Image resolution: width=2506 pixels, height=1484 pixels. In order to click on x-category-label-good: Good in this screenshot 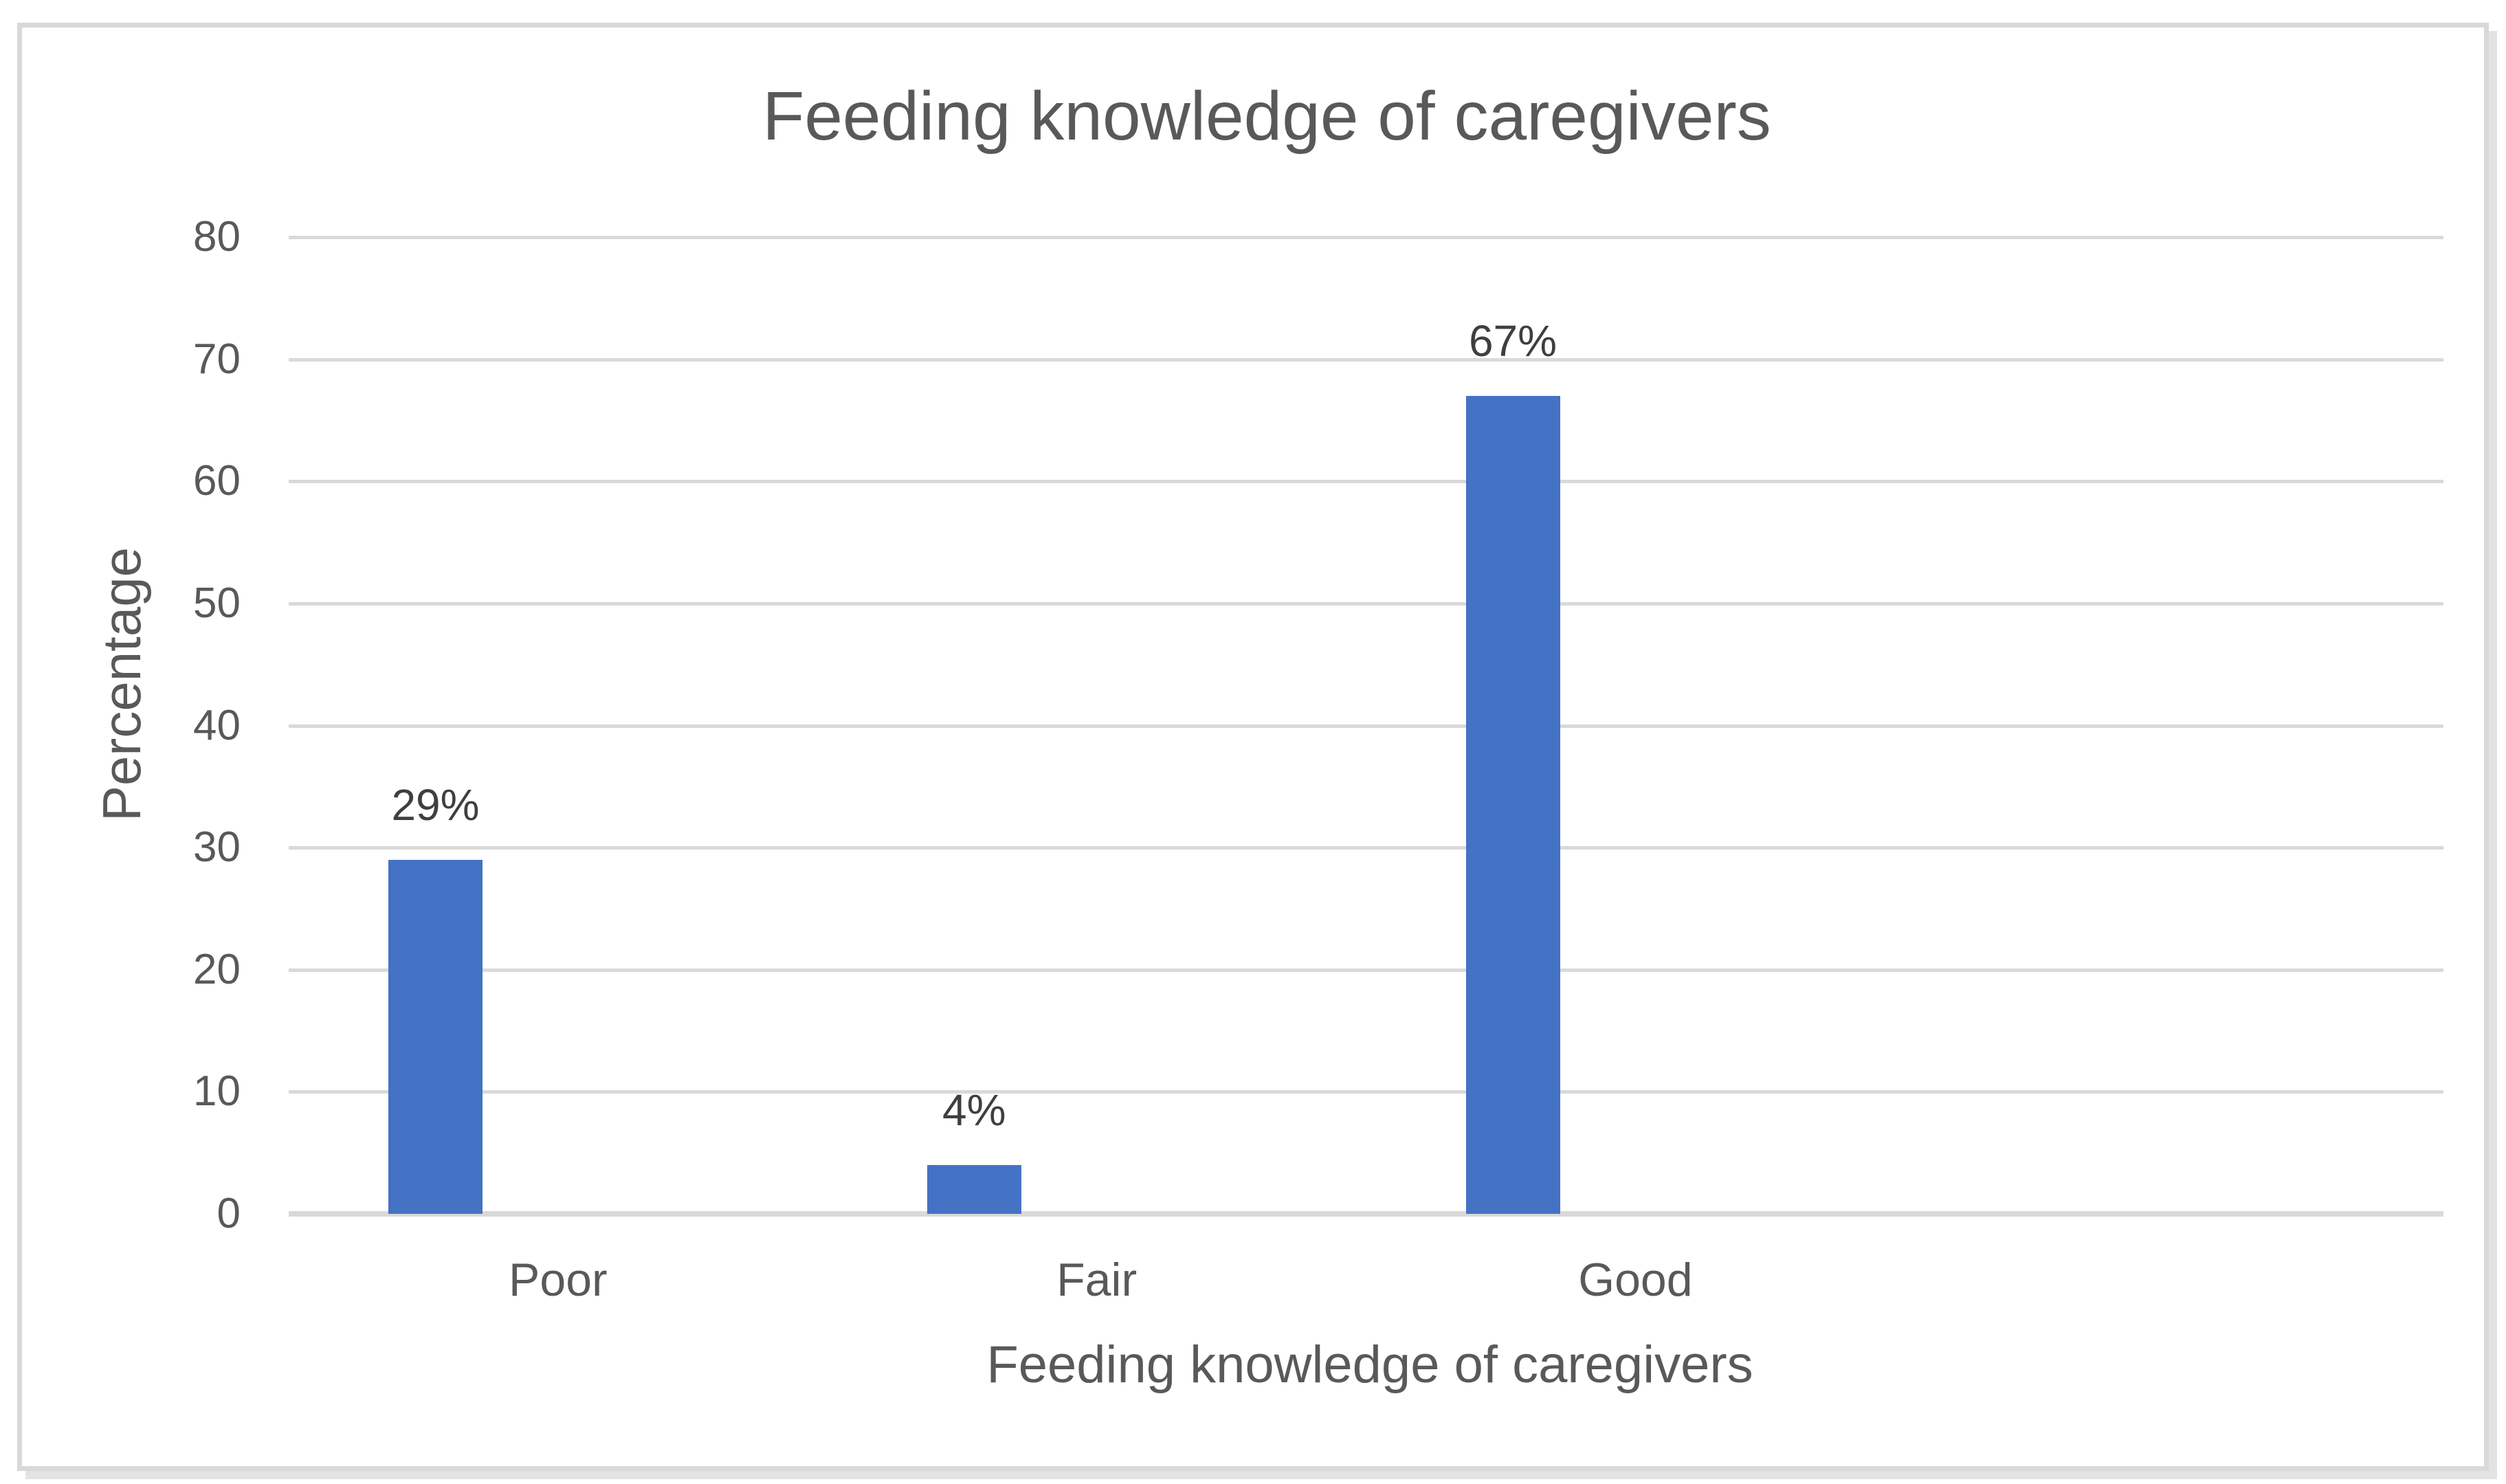, I will do `click(1635, 1280)`.